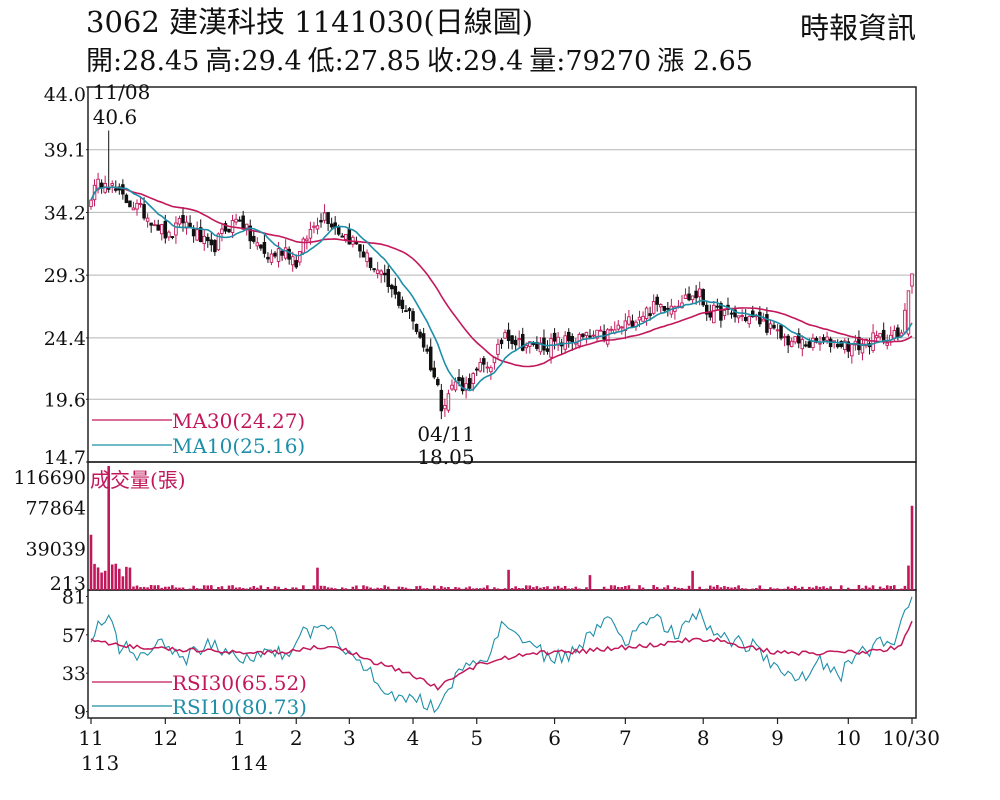 The image size is (1000, 800). I want to click on volume-value: 量:79270, so click(590, 61).